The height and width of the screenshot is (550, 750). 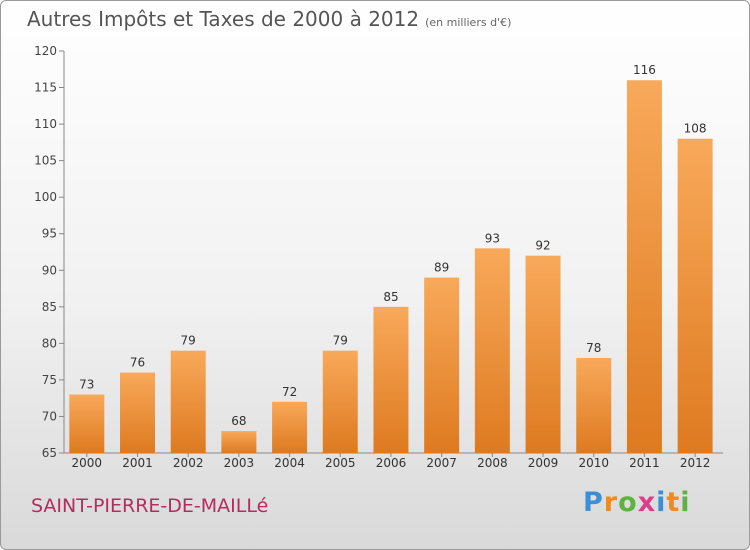 What do you see at coordinates (441, 268) in the screenshot?
I see `data-label: 89` at bounding box center [441, 268].